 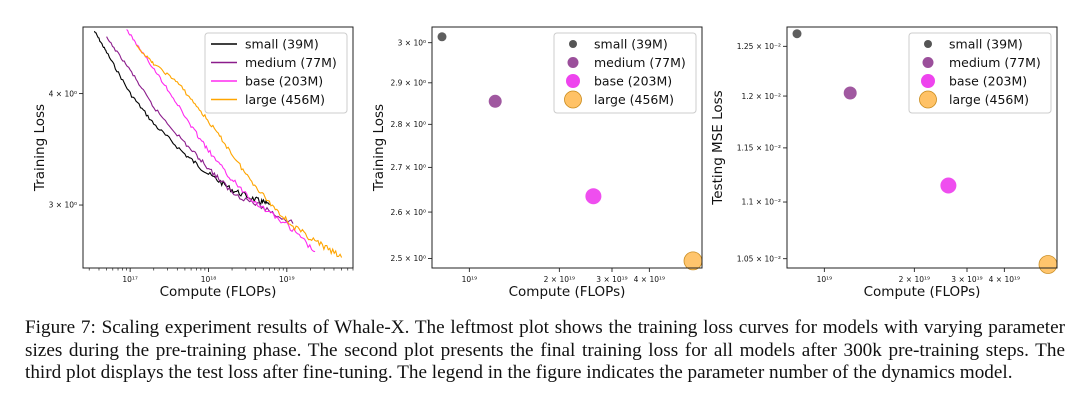 What do you see at coordinates (762, 96) in the screenshot?
I see `y-tick-label: 1.2 × 10⁻²` at bounding box center [762, 96].